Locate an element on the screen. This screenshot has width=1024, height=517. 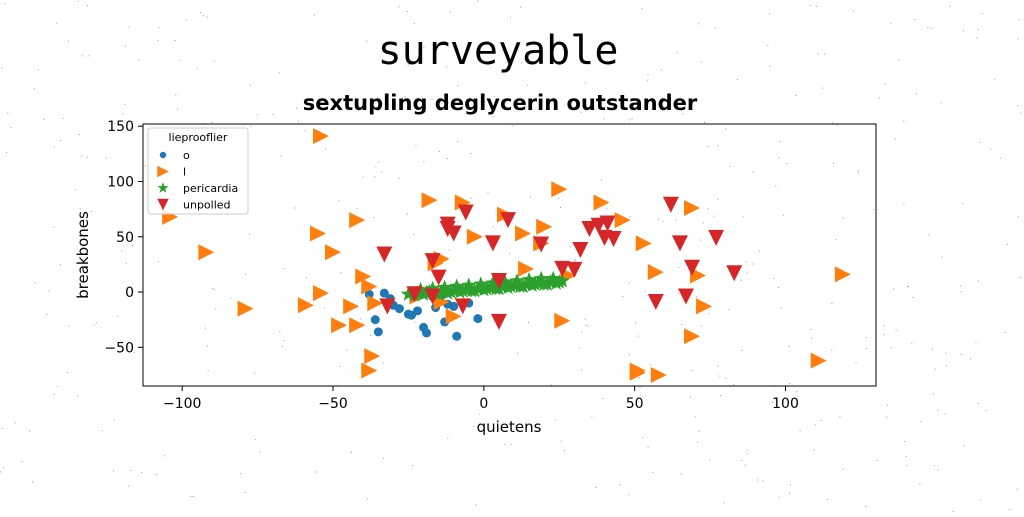
legend-label: pericardia is located at coordinates (210, 188).